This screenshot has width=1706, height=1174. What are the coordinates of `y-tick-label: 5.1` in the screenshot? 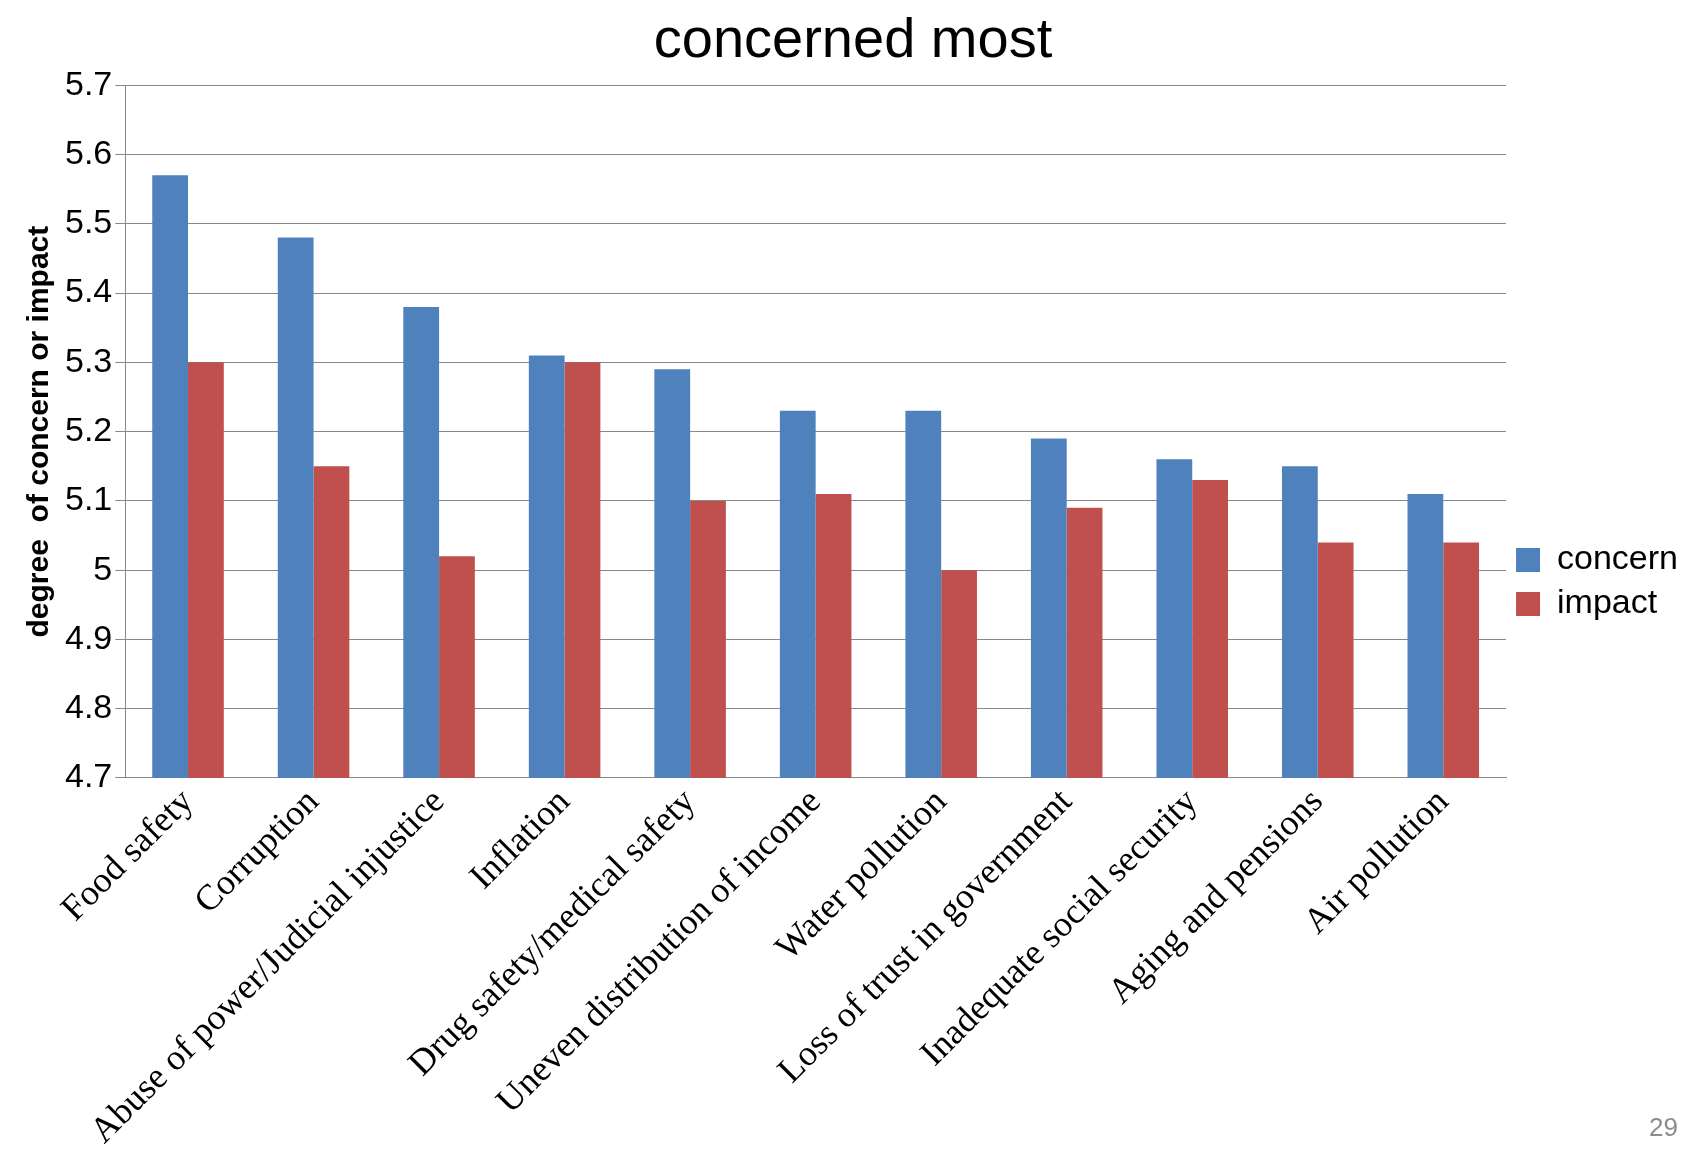 It's located at (89, 498).